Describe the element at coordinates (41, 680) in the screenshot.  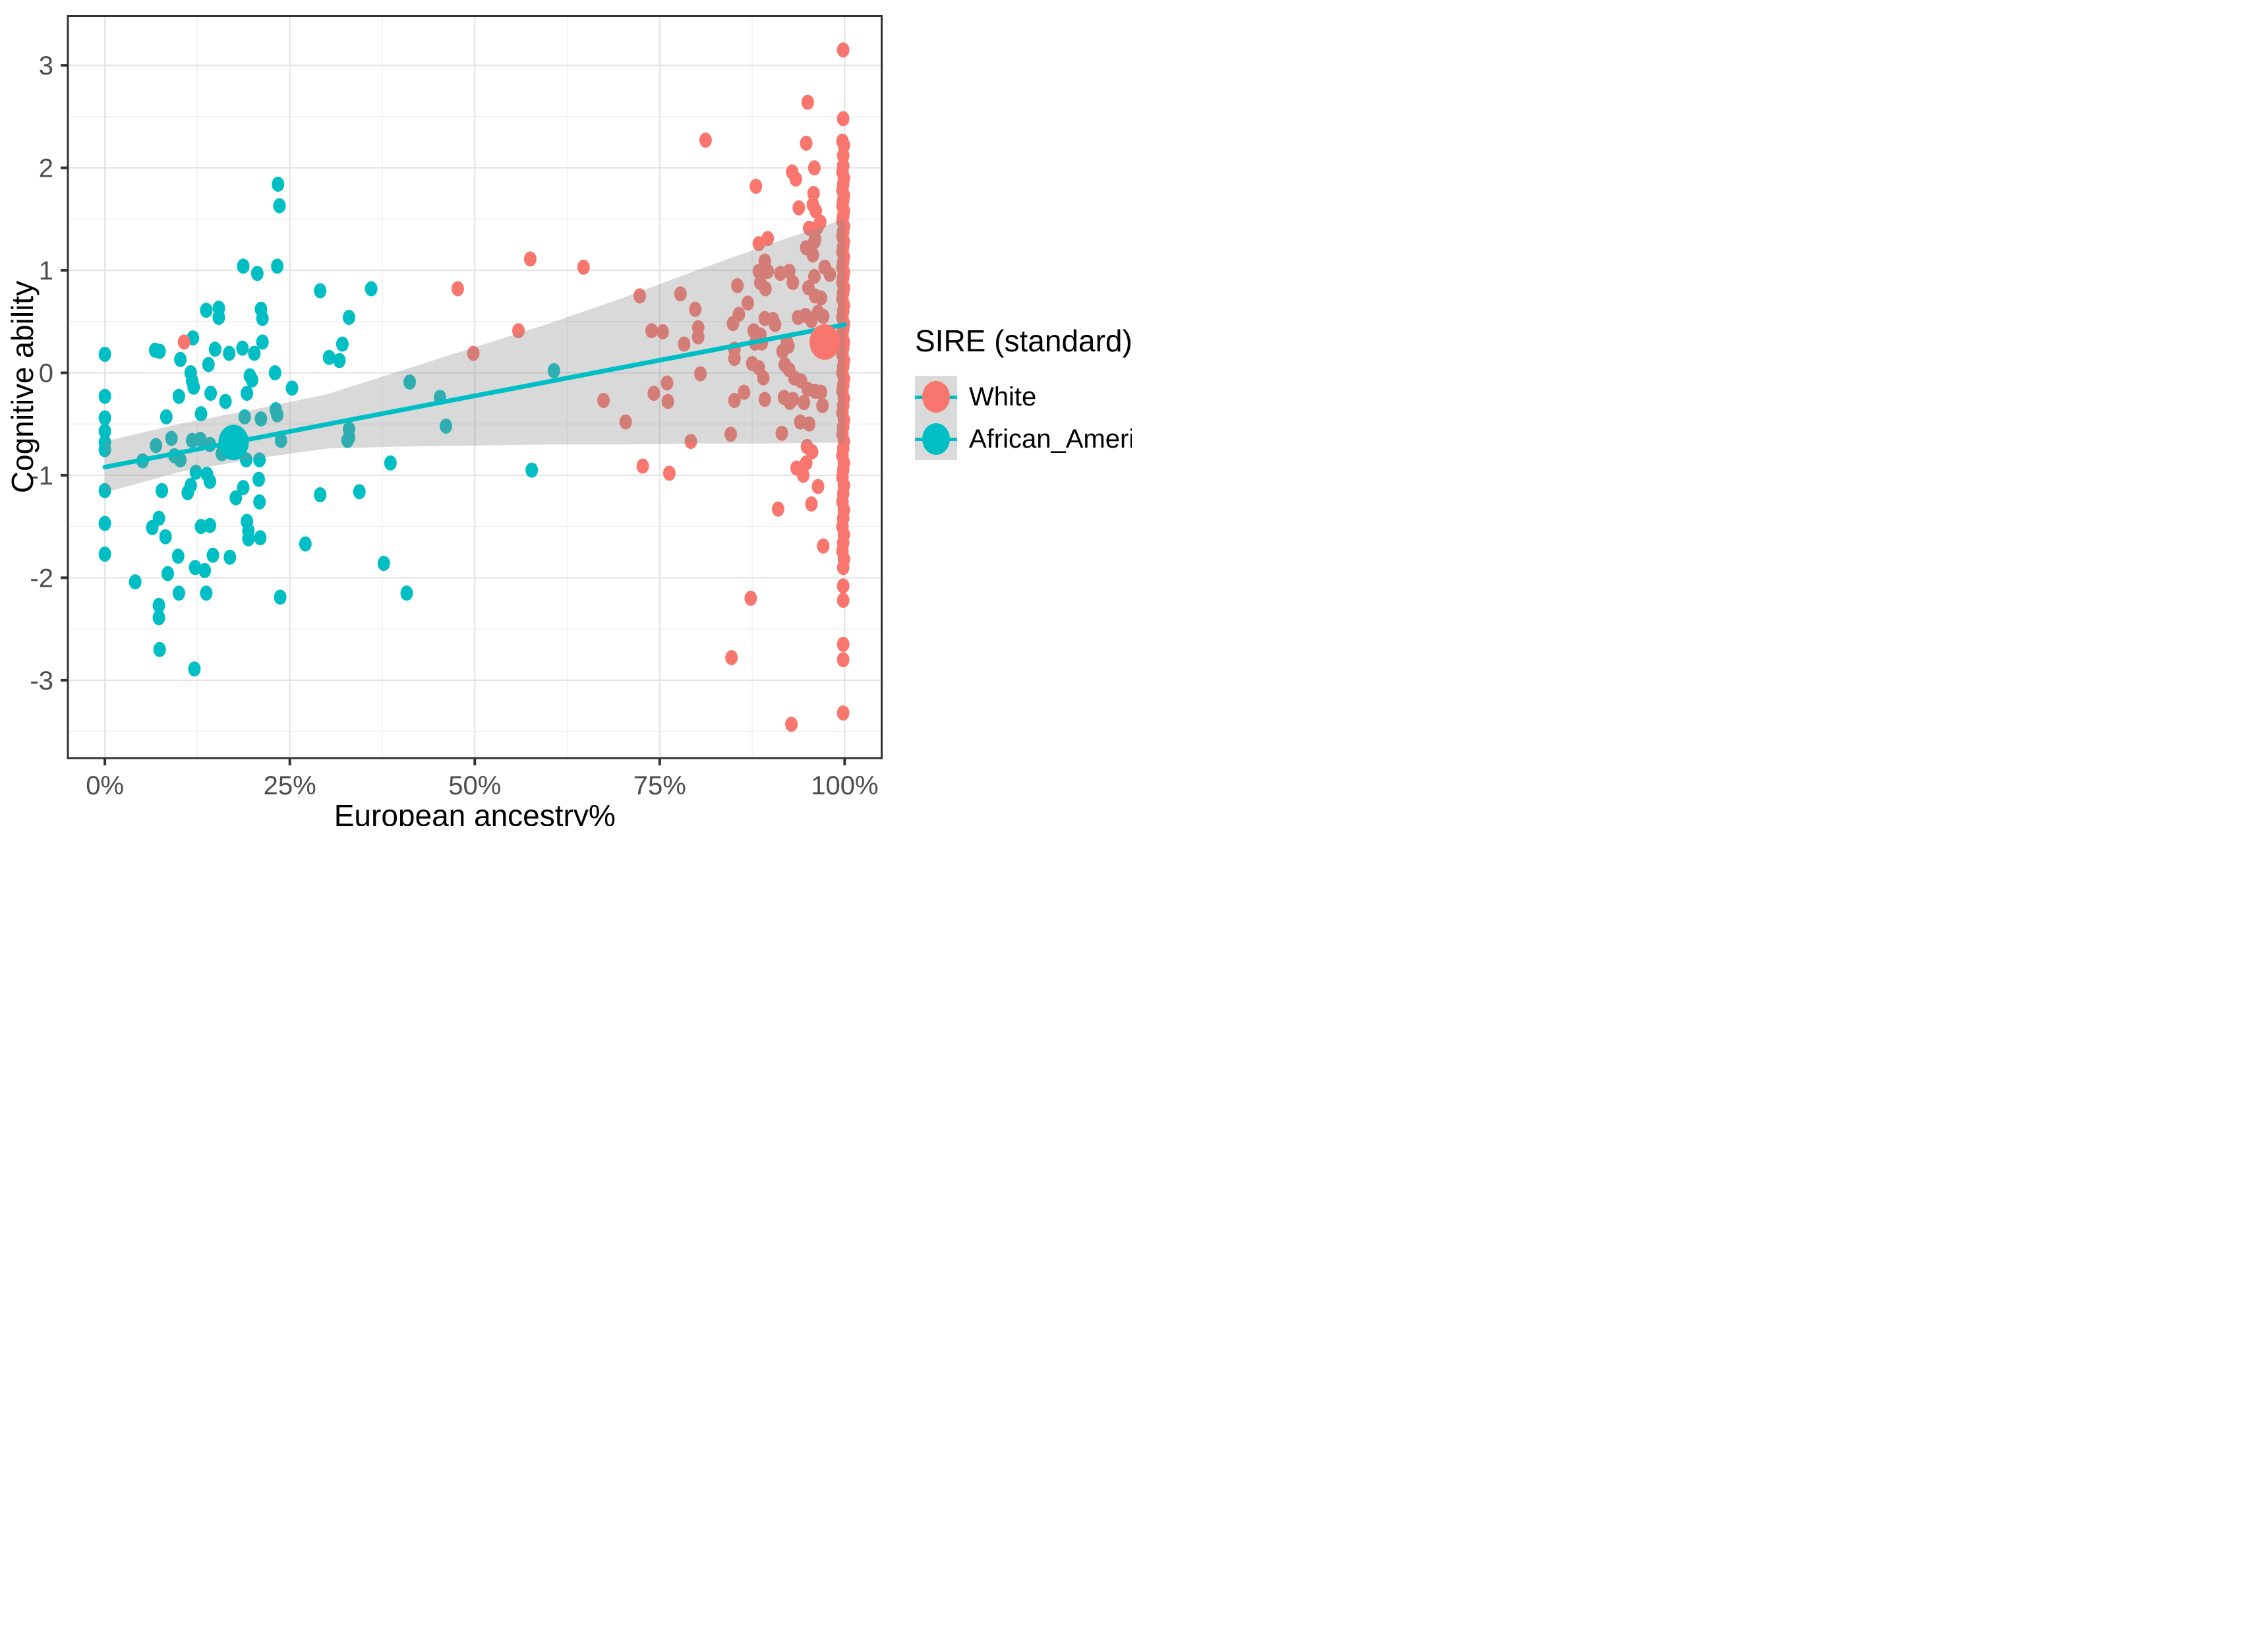
I see `y-tick-label: -3` at that location.